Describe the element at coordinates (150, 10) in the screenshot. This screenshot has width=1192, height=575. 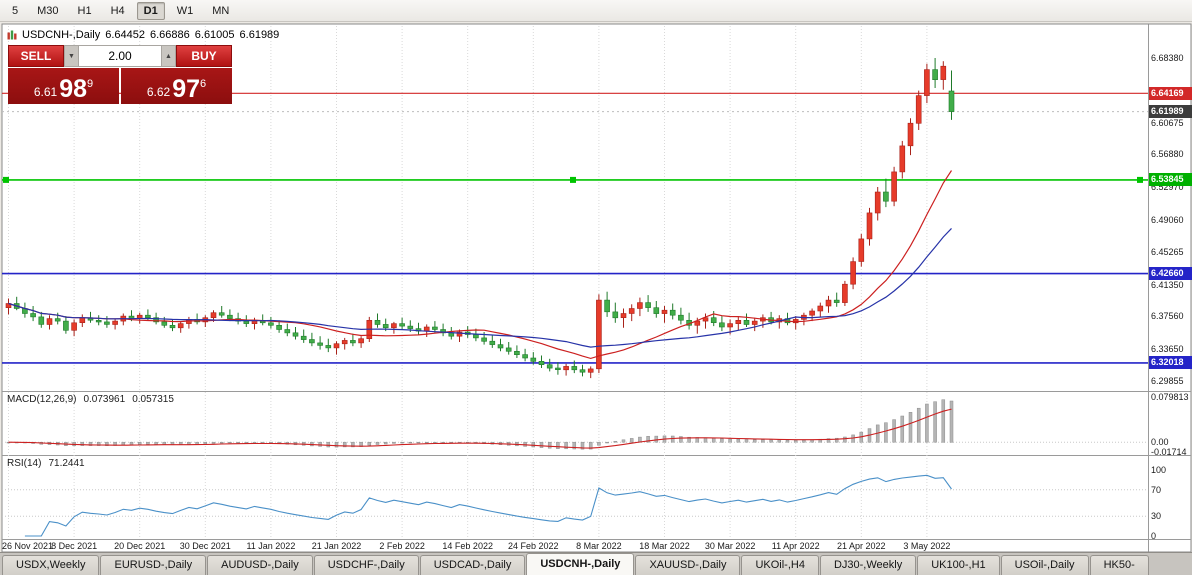
I see `timeframe-button-d1: D1` at that location.